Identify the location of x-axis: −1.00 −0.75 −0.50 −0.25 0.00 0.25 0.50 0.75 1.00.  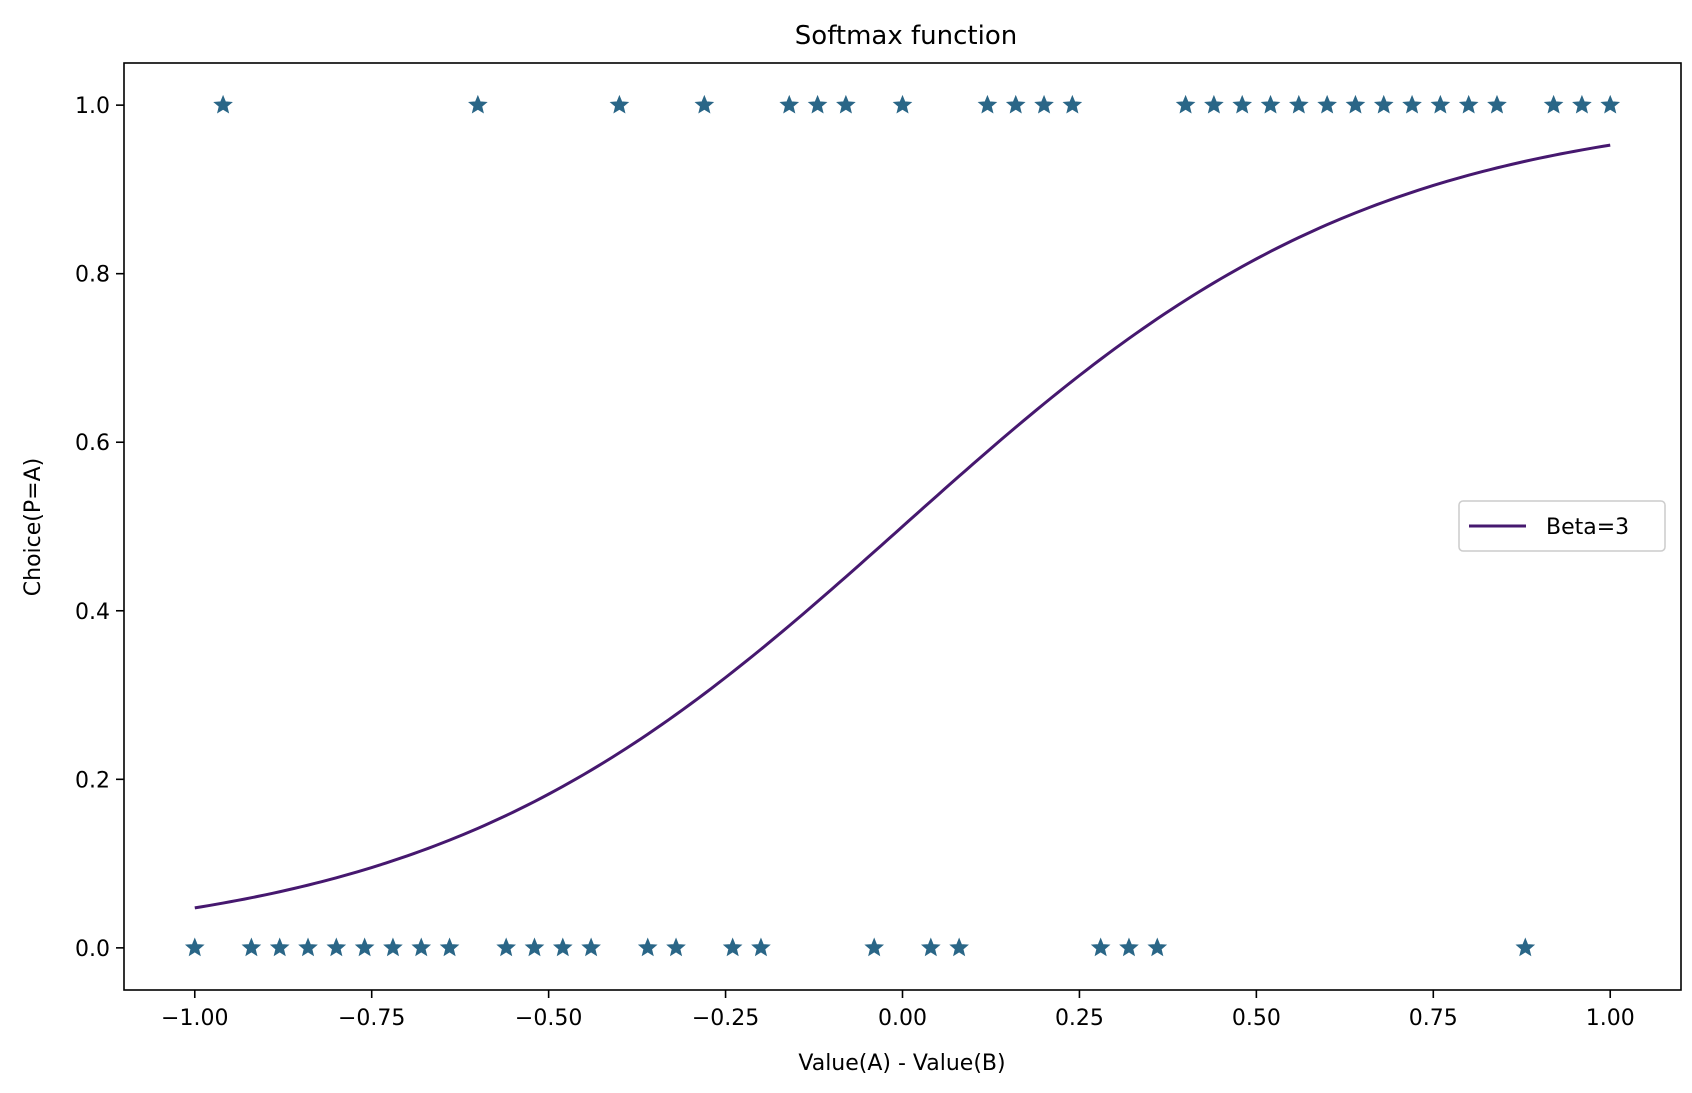
(898, 1010).